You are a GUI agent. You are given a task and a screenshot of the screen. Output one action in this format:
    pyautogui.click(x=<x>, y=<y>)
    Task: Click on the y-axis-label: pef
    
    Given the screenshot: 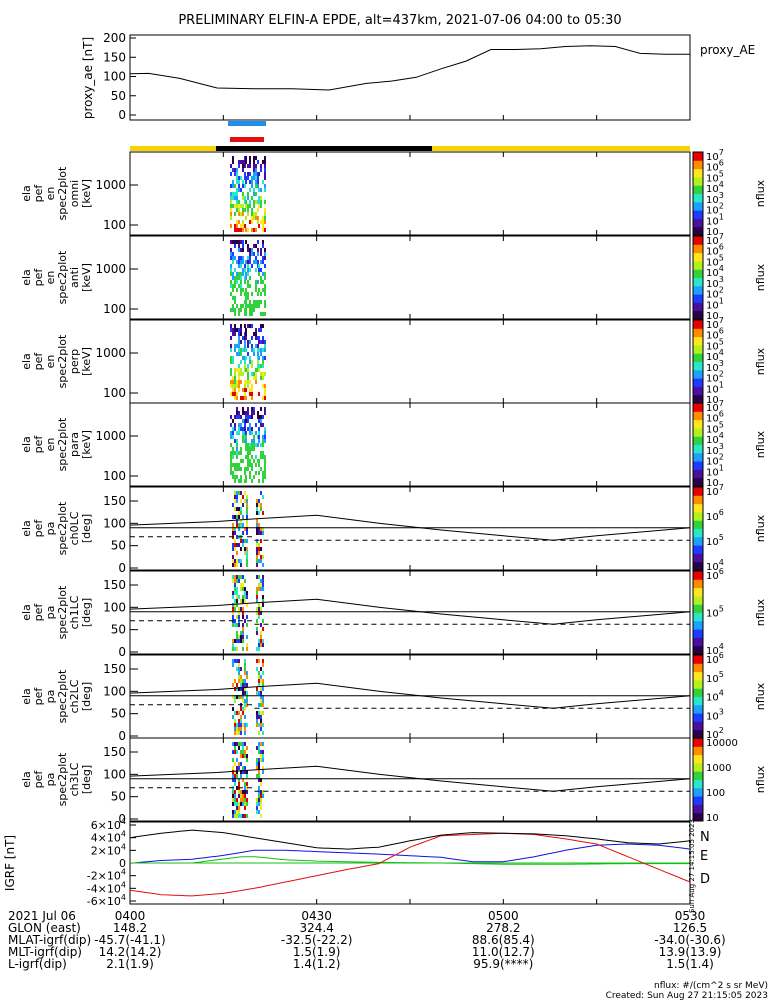 What is the action you would take?
    pyautogui.click(x=38, y=277)
    